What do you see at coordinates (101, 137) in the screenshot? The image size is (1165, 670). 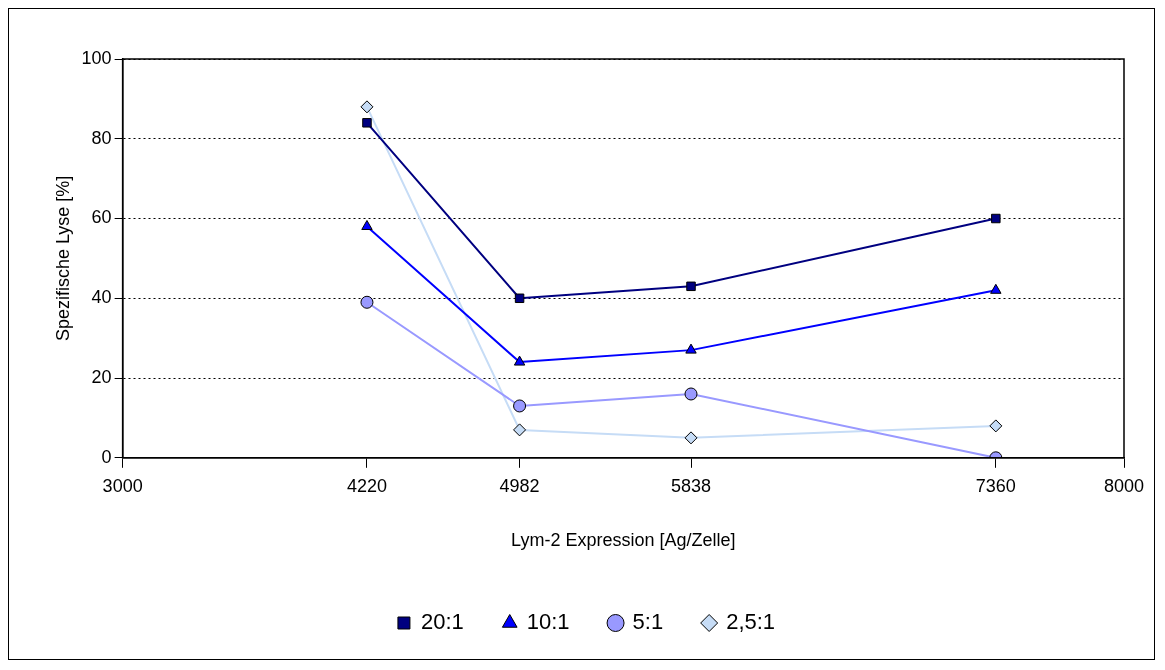 I see `y-tick-label: 80` at bounding box center [101, 137].